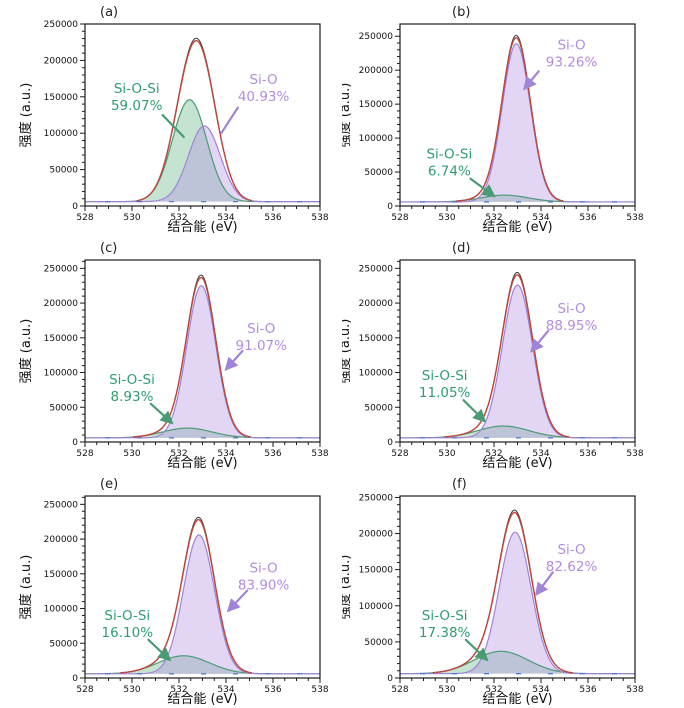  Describe the element at coordinates (108, 248) in the screenshot. I see `panel-label: (c)` at that location.